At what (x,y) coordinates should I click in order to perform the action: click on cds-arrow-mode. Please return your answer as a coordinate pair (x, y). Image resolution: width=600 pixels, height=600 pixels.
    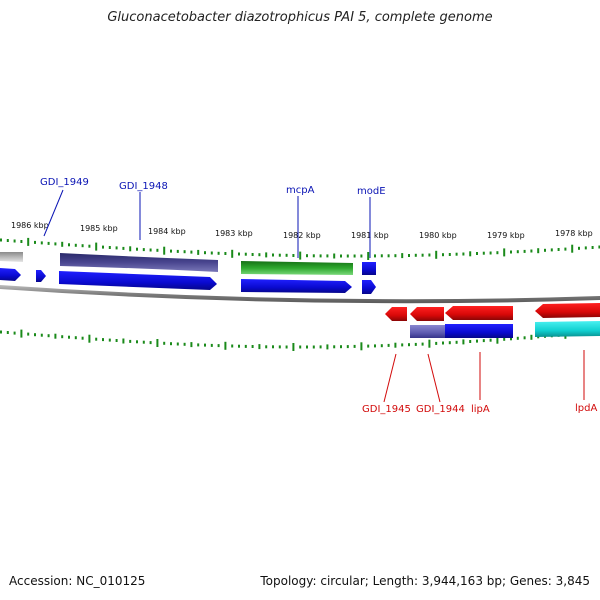
    Looking at the image, I should click on (369, 287).